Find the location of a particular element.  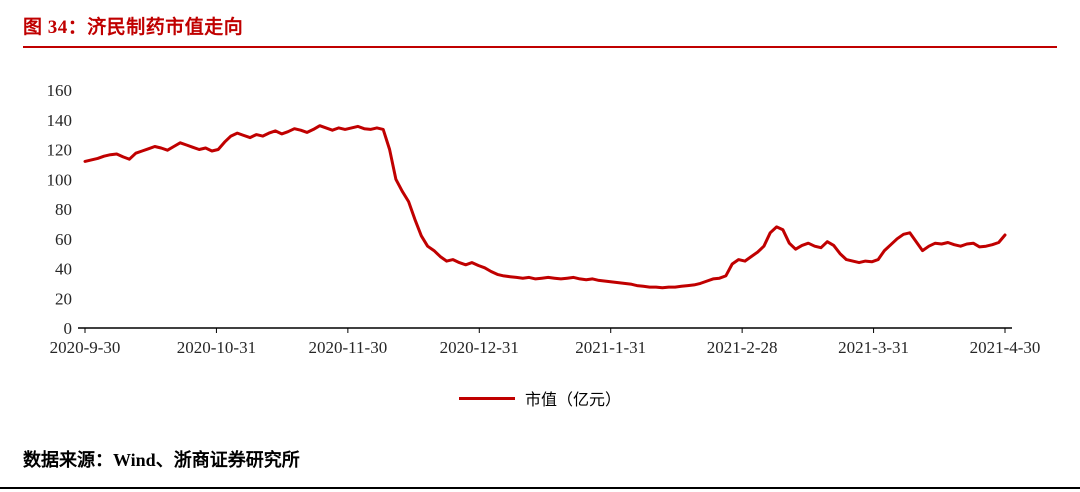

x-axis-label: 2021-2-28 is located at coordinates (742, 347).